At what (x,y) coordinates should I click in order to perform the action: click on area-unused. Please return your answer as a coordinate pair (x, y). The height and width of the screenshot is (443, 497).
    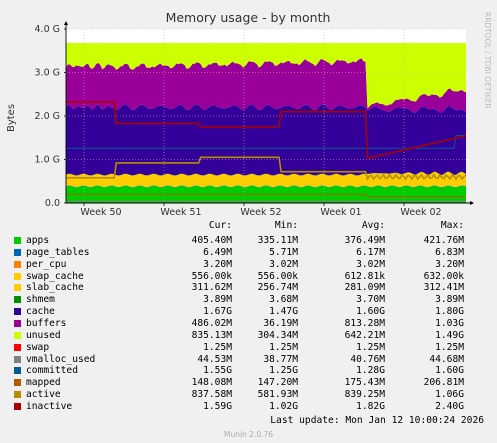
    Looking at the image, I should click on (266, 76).